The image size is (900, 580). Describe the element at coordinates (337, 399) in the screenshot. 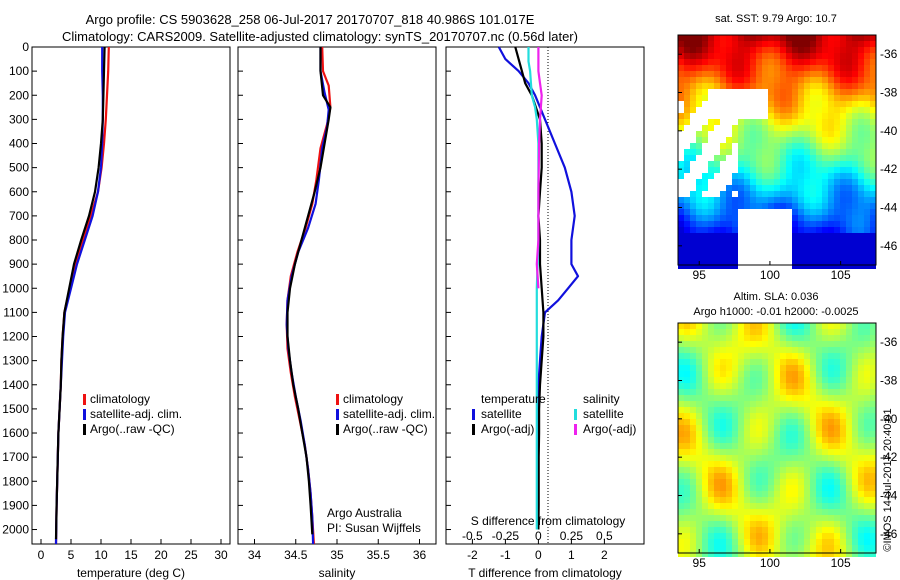

I see `legend-swatch-climatology` at that location.